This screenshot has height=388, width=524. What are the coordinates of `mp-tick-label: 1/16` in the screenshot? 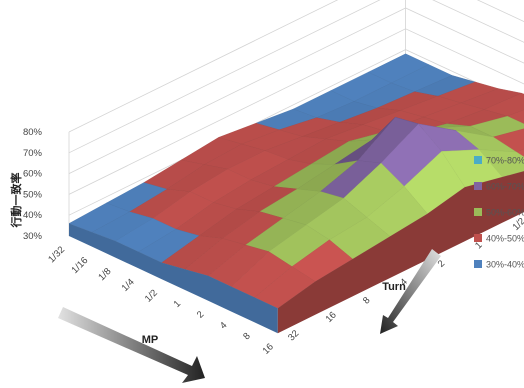 It's located at (79, 265).